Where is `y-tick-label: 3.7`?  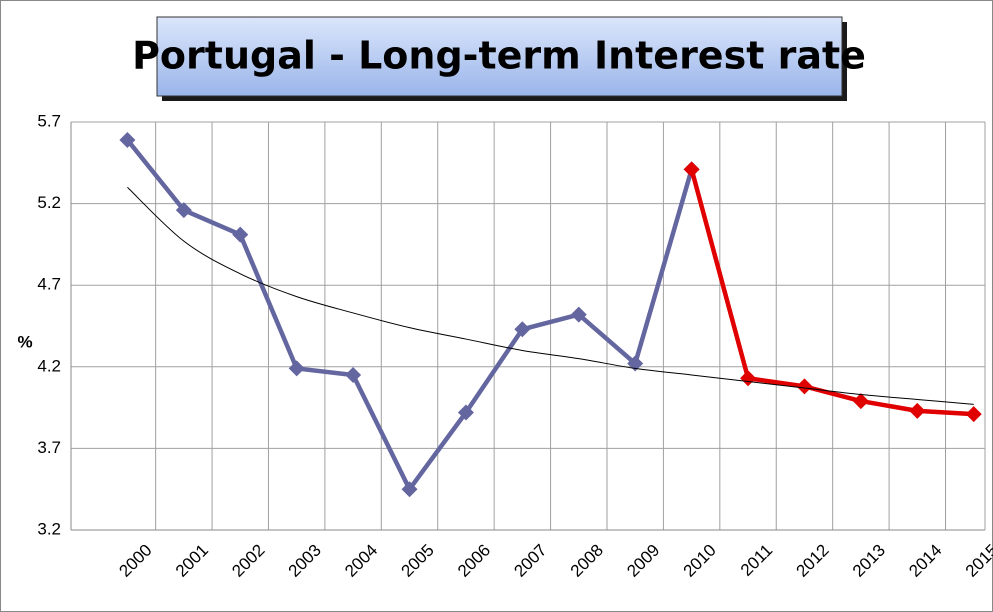
y-tick-label: 3.7 is located at coordinates (49, 447).